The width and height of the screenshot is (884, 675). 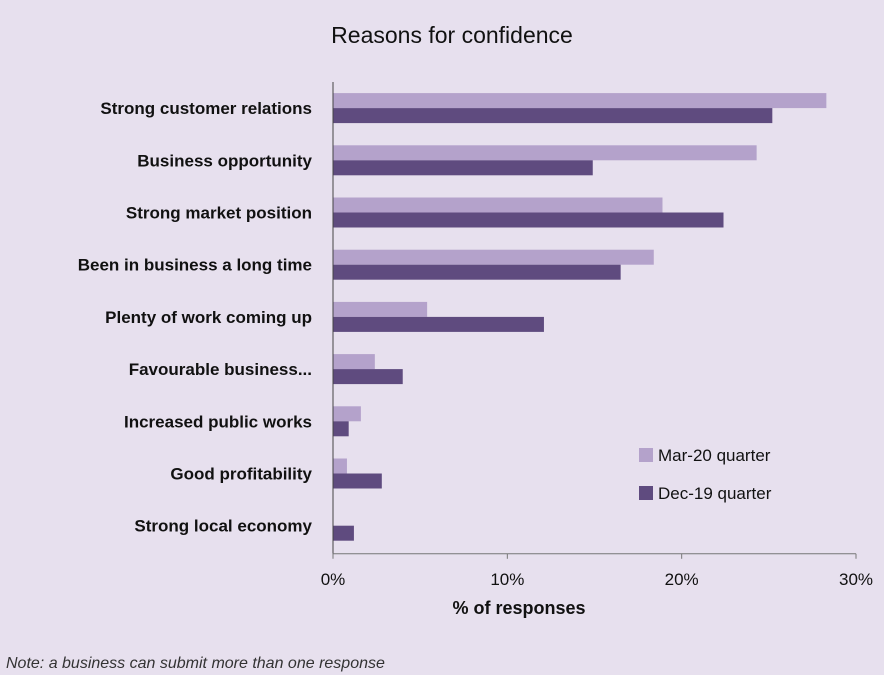 What do you see at coordinates (856, 579) in the screenshot?
I see `x-tick-label: 30%` at bounding box center [856, 579].